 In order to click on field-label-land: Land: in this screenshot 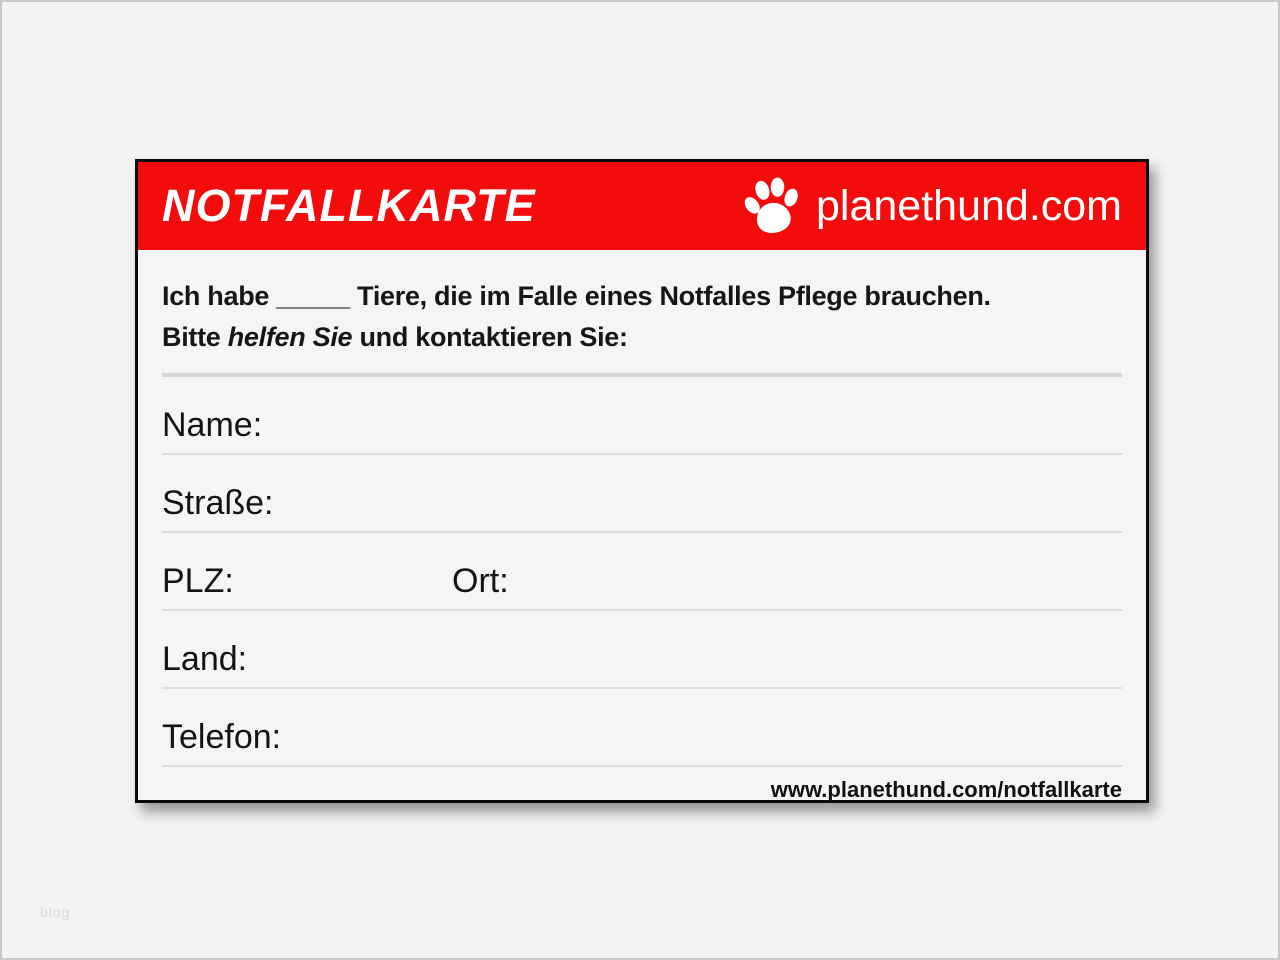, I will do `click(205, 659)`.